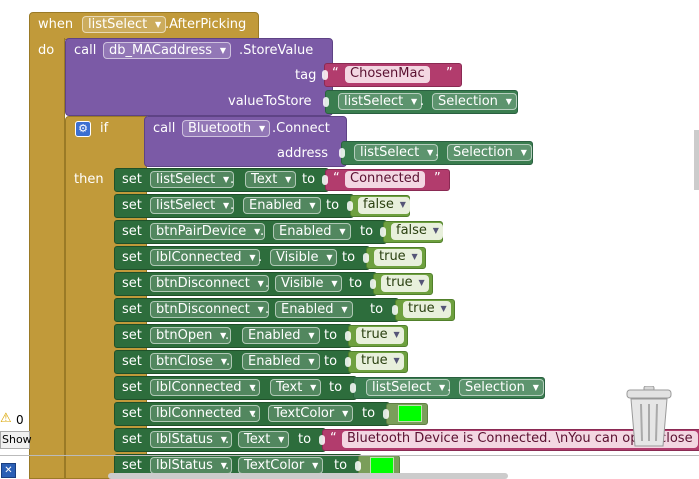 This screenshot has height=479, width=699. I want to click on boolean-value: true, so click(421, 308).